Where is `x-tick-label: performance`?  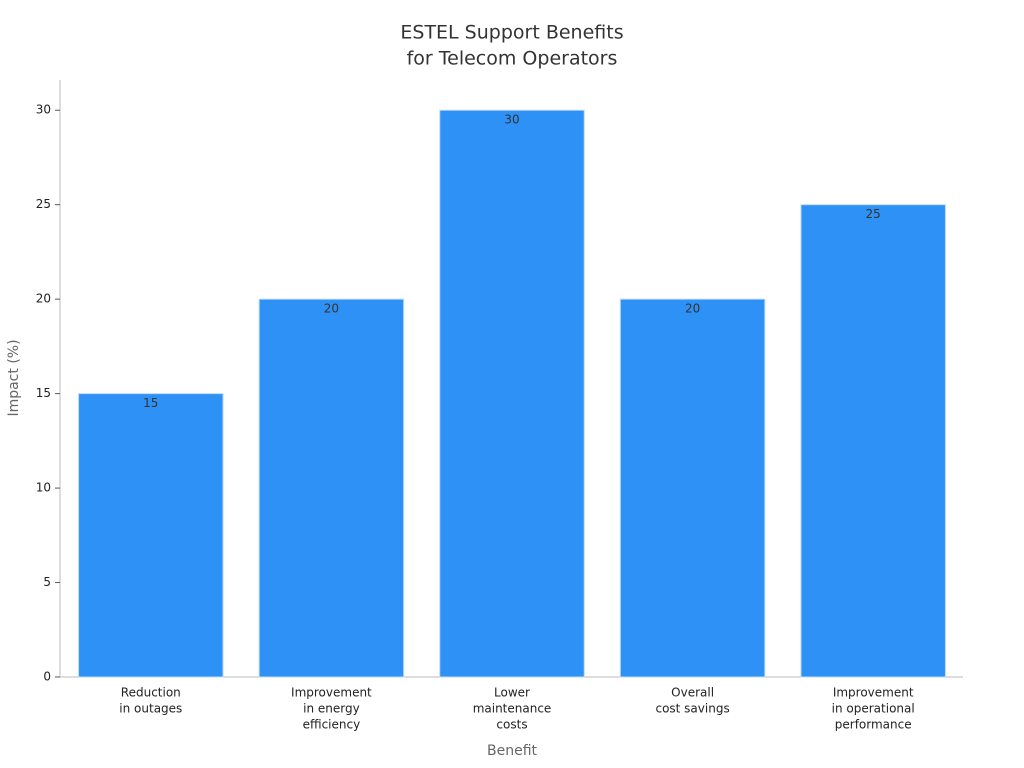 x-tick-label: performance is located at coordinates (873, 725).